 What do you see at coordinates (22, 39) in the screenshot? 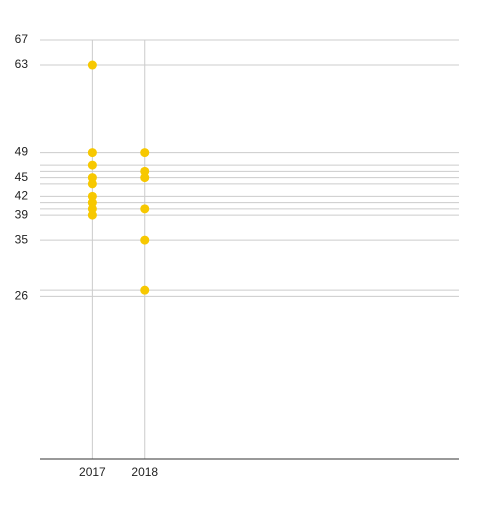
I see `y-tick-label: 67` at bounding box center [22, 39].